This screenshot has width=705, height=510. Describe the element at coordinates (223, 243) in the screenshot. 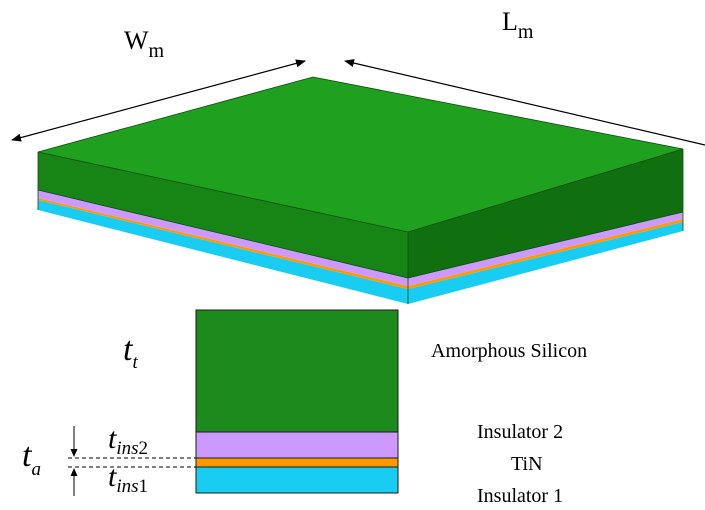

I see `slab-tin-front` at that location.